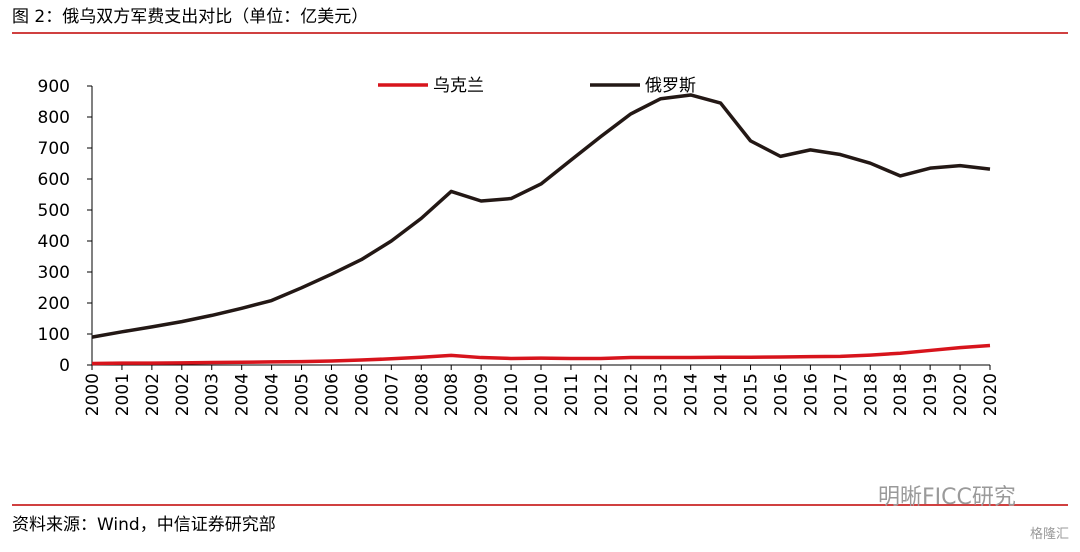 The image size is (1080, 552). I want to click on y-tick-label: 900, so click(54, 87).